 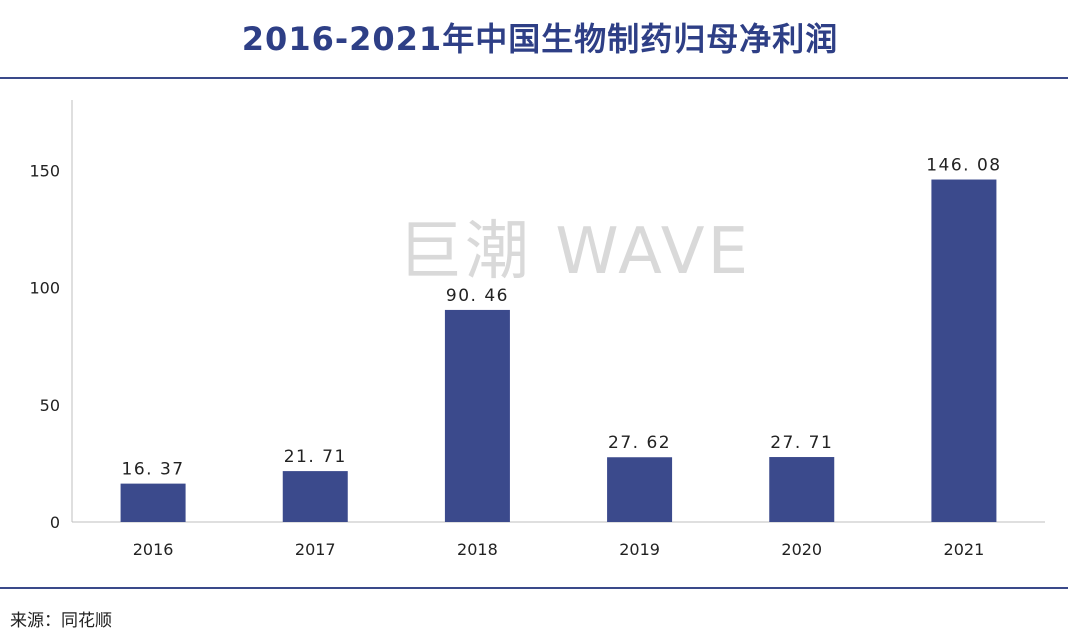 What do you see at coordinates (44, 288) in the screenshot?
I see `y-tick-label: 100` at bounding box center [44, 288].